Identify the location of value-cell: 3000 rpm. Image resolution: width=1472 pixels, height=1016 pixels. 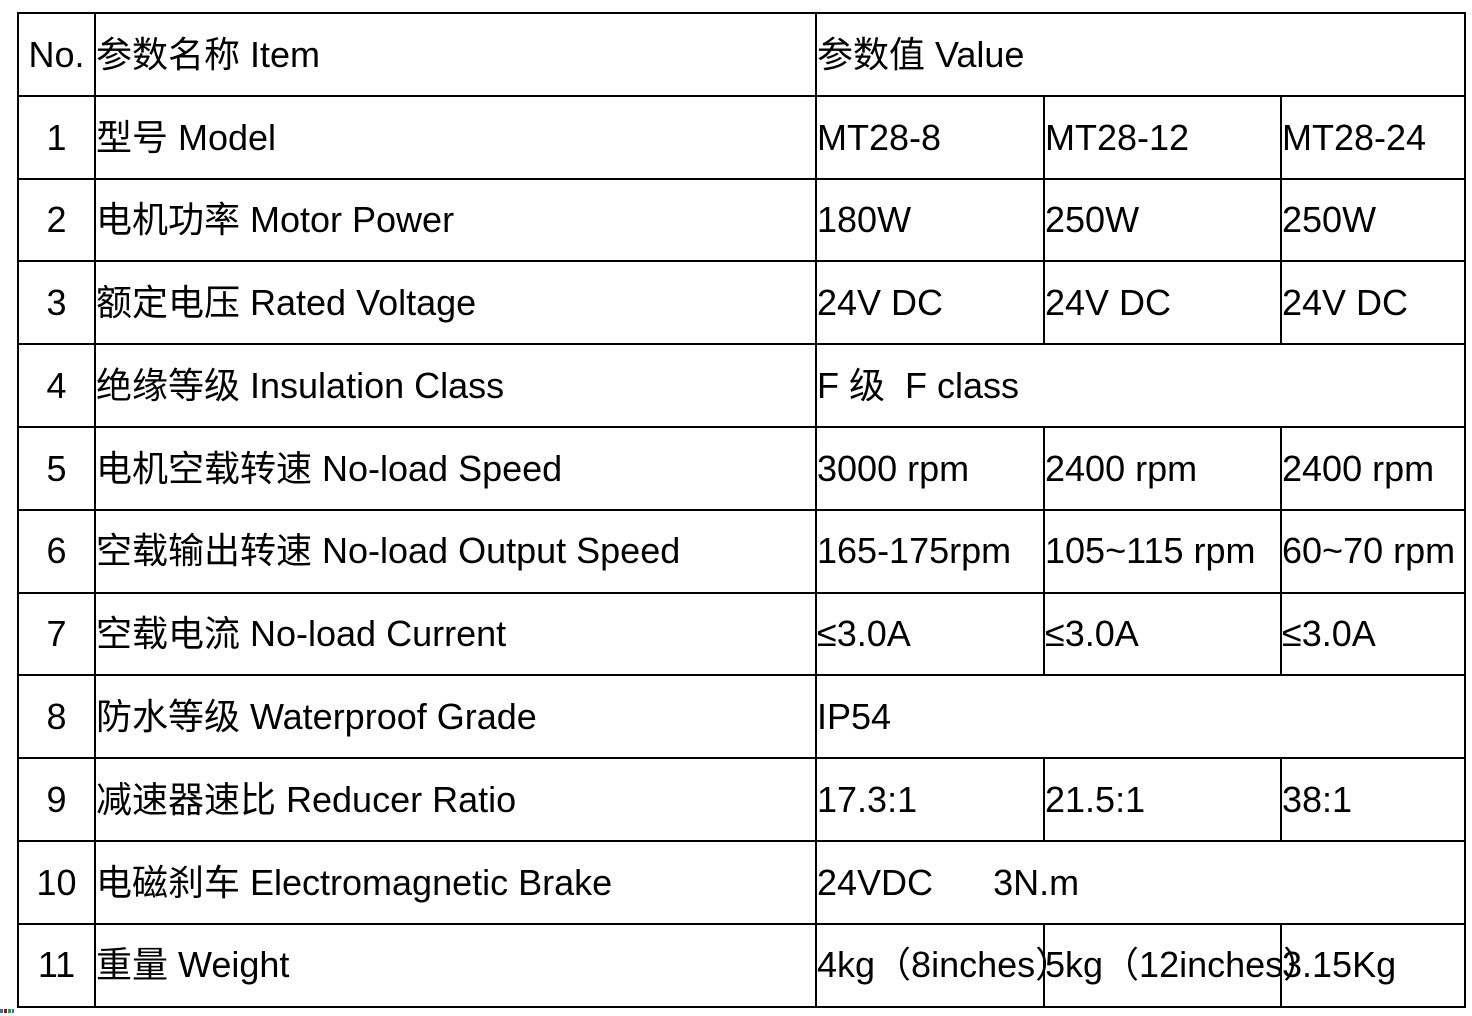
(930, 468).